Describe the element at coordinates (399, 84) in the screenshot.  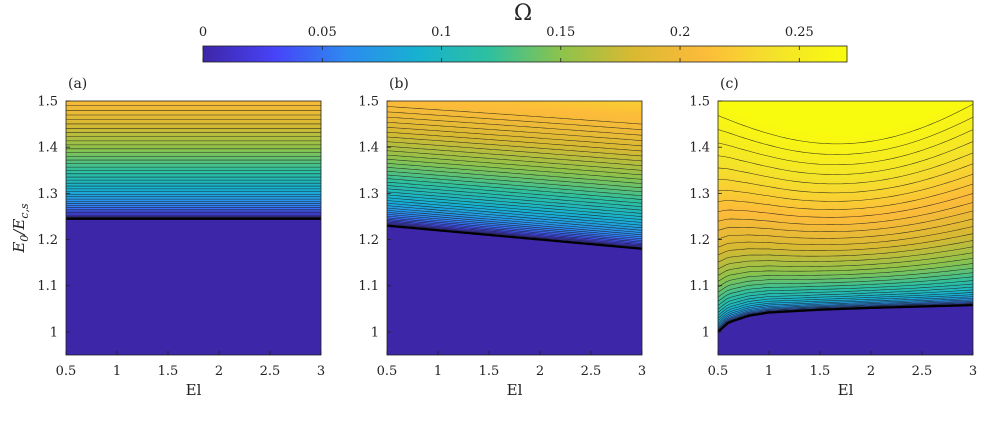
I see `panel-label: (b)` at that location.